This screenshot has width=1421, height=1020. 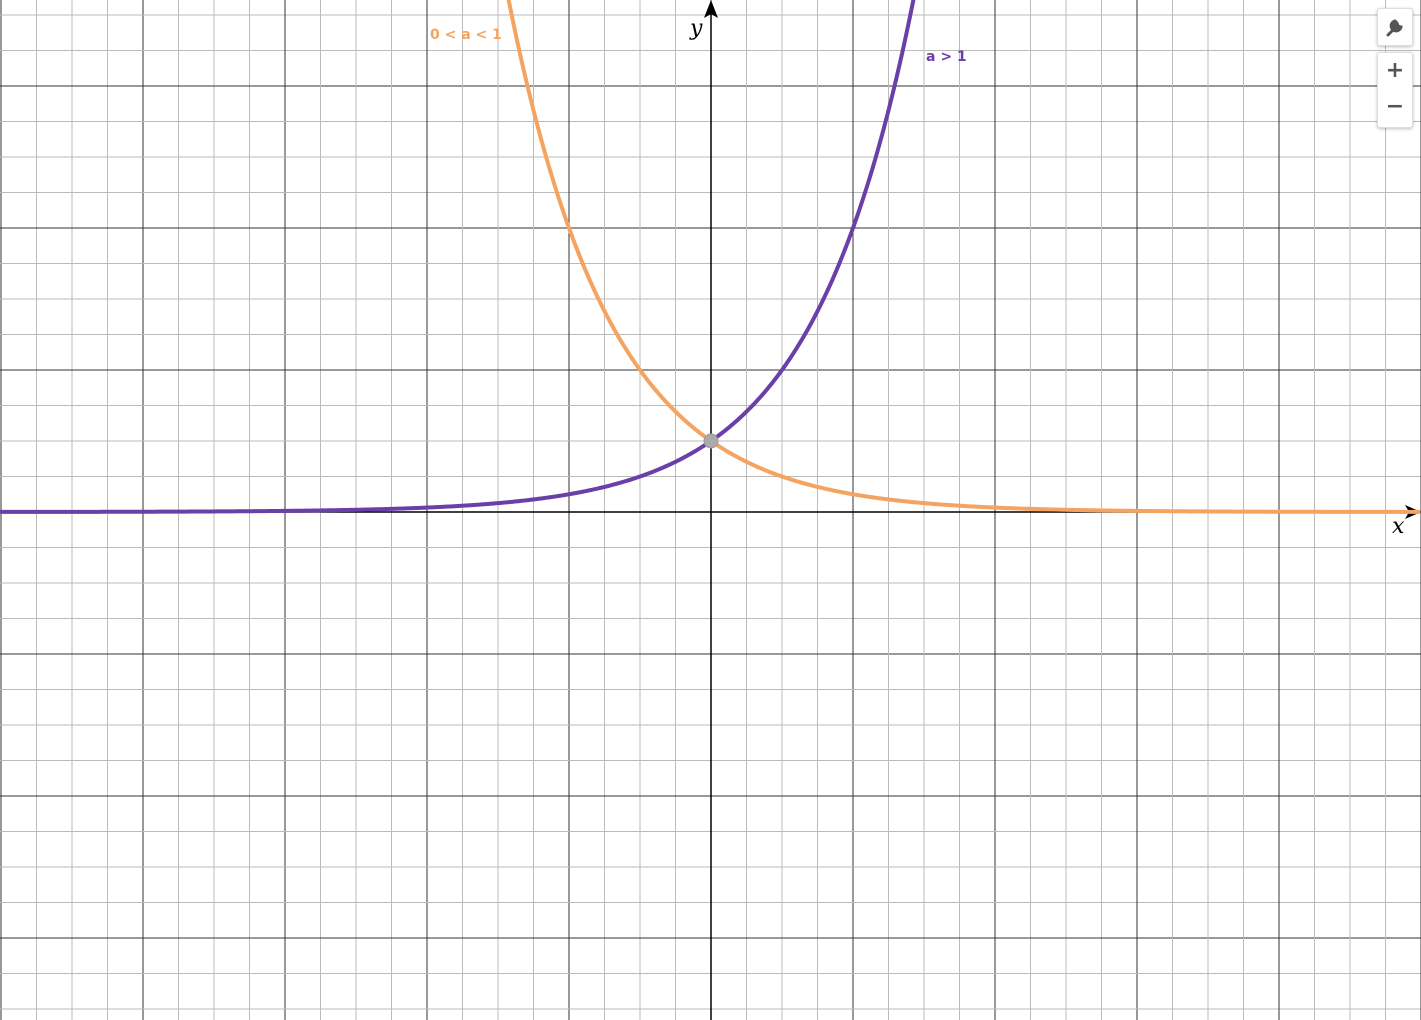 I want to click on curve-label: 0 < a < 1, so click(x=466, y=35).